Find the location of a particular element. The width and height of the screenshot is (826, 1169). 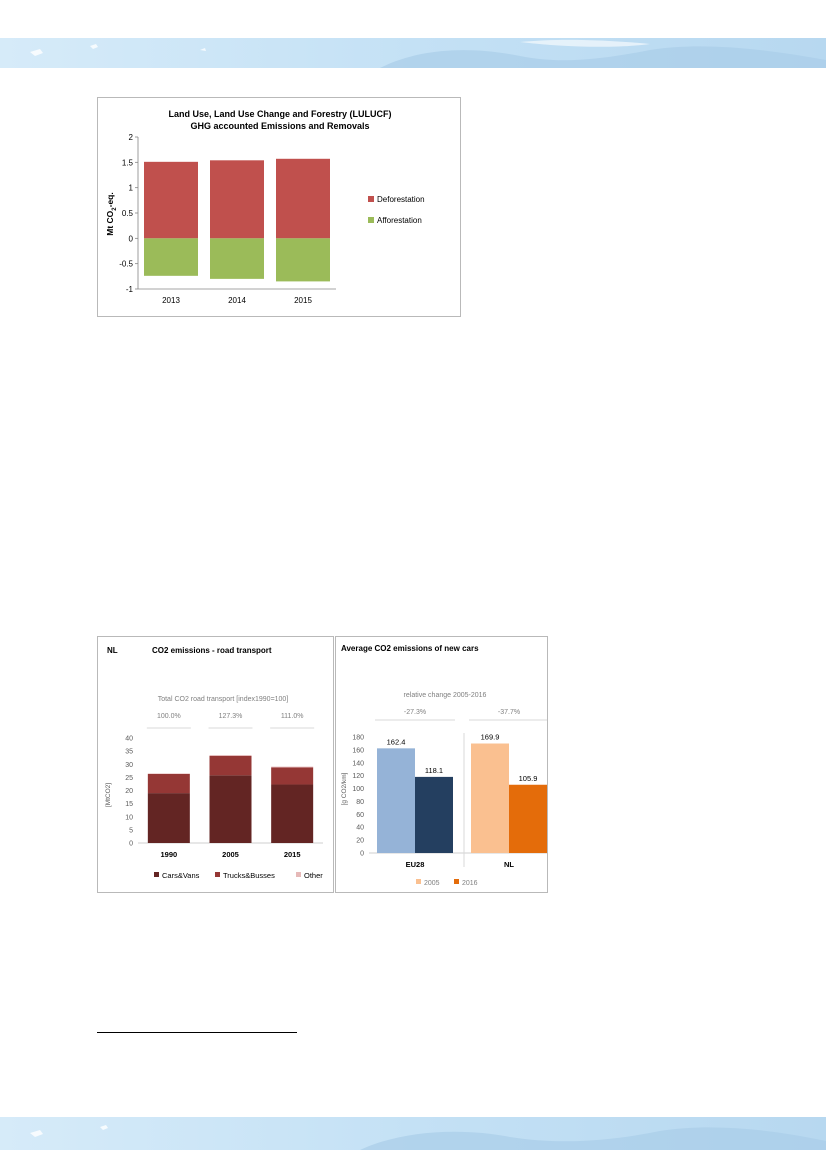

road-y-tick-label: 0 is located at coordinates (131, 844).